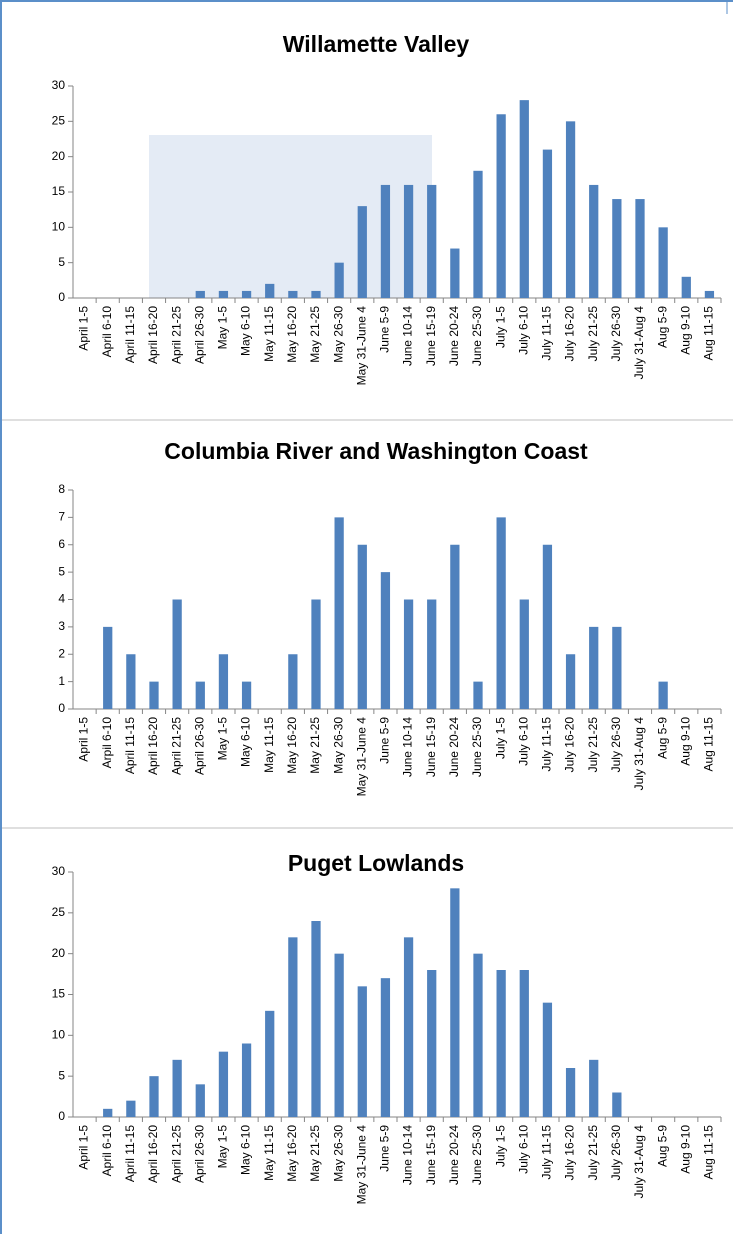 This screenshot has height=1234, width=733. Describe the element at coordinates (431, 1155) in the screenshot. I see `x-tick-label: June 15-19` at that location.